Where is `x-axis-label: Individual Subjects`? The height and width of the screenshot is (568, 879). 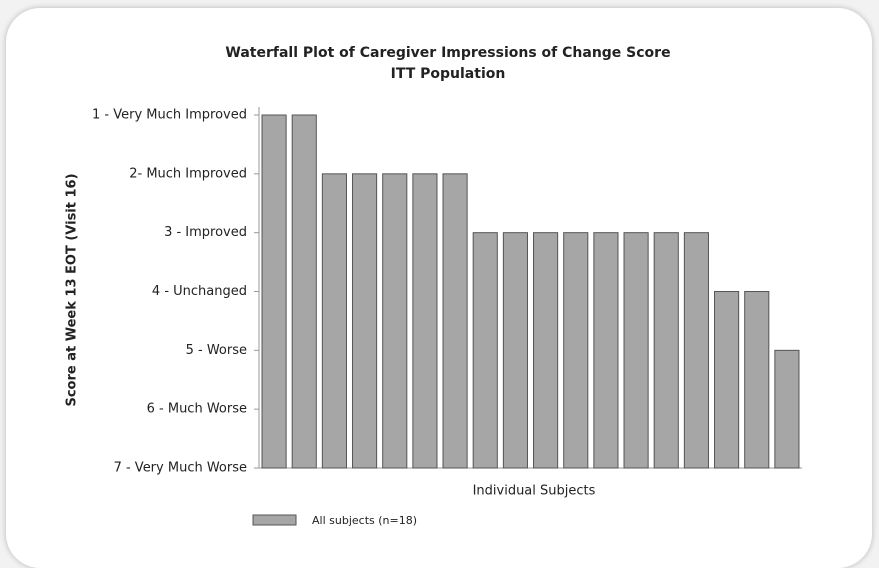 x-axis-label: Individual Subjects is located at coordinates (534, 491).